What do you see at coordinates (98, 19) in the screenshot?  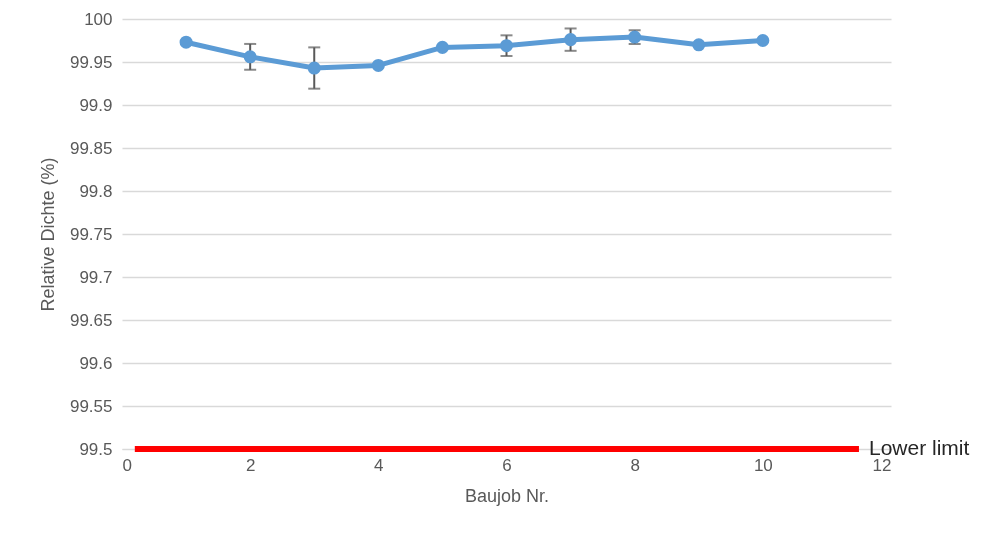 I see `y-tick-label: 100` at bounding box center [98, 19].